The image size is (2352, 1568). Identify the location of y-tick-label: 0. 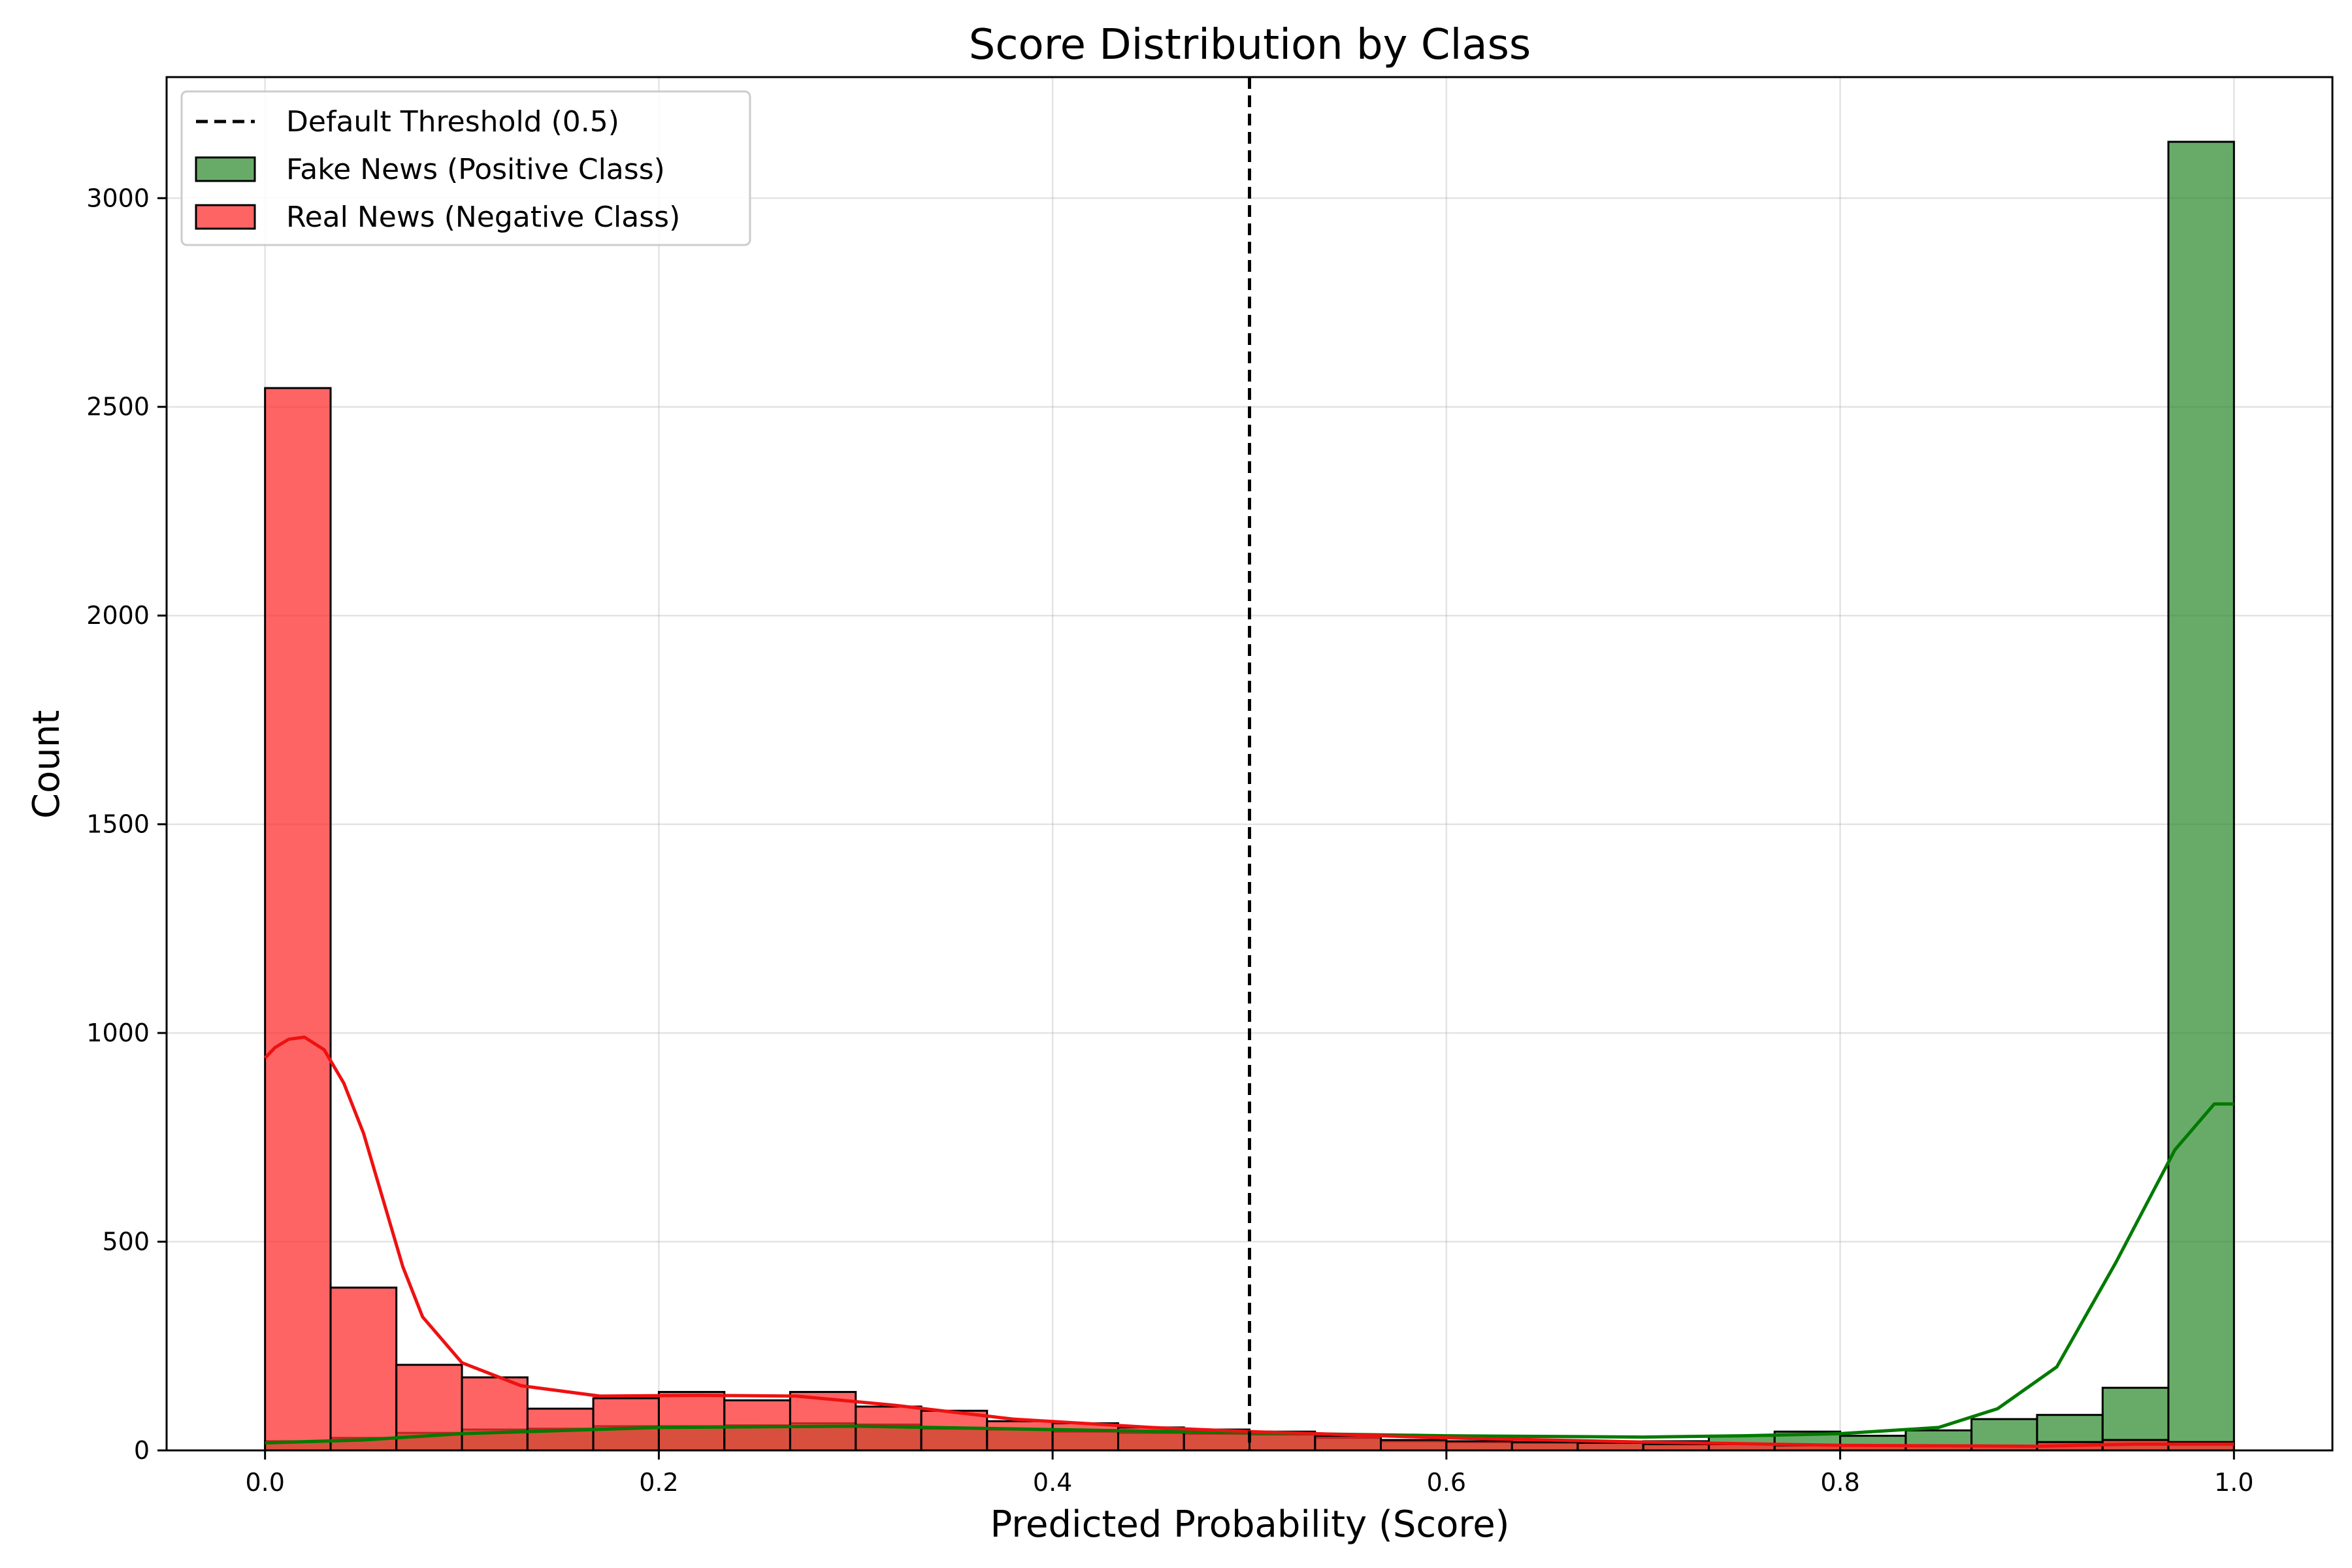
(142, 1450).